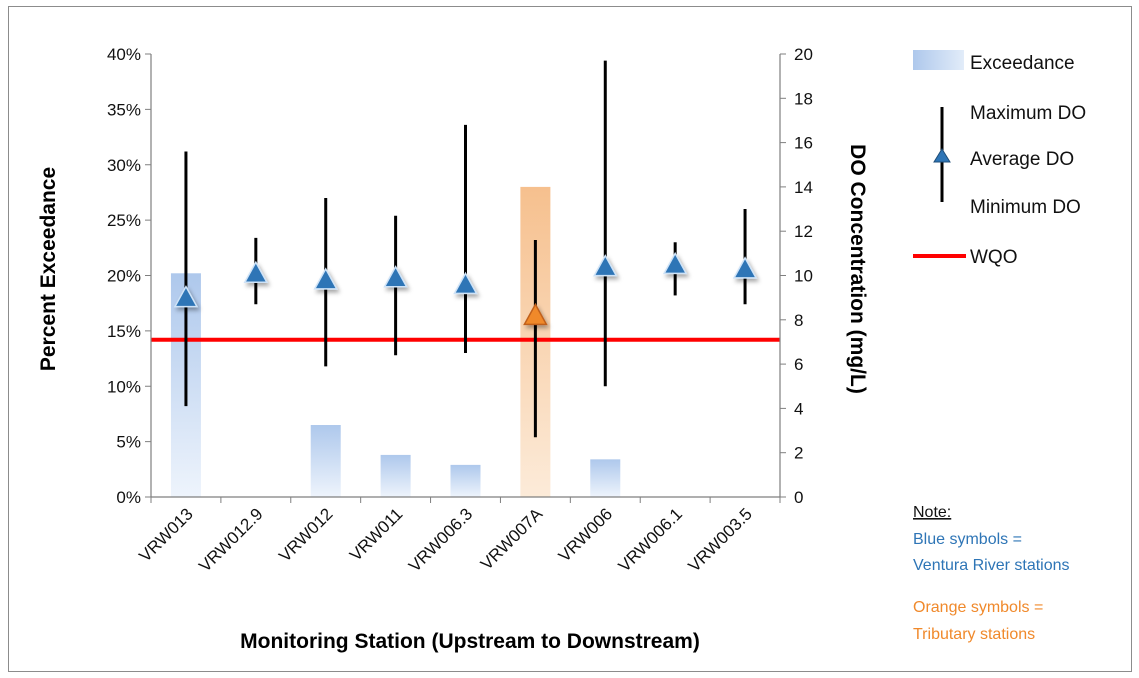  I want to click on legend-exceedance-swatch, so click(938, 60).